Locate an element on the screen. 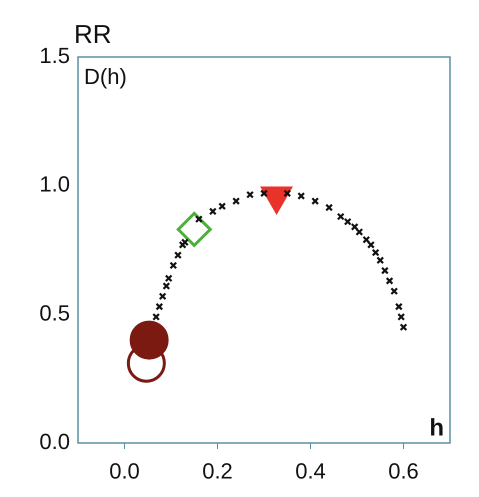 This screenshot has width=479, height=497. y-tick-label: 1.0 is located at coordinates (54, 184).